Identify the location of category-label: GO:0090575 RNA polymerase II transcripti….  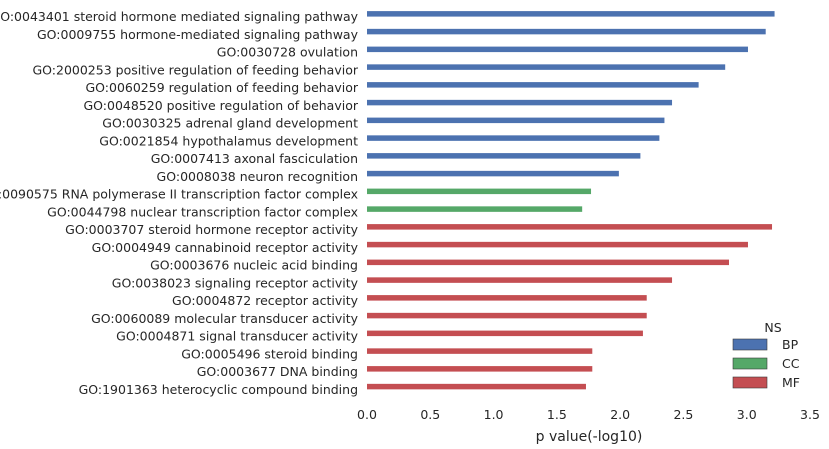
(179, 194).